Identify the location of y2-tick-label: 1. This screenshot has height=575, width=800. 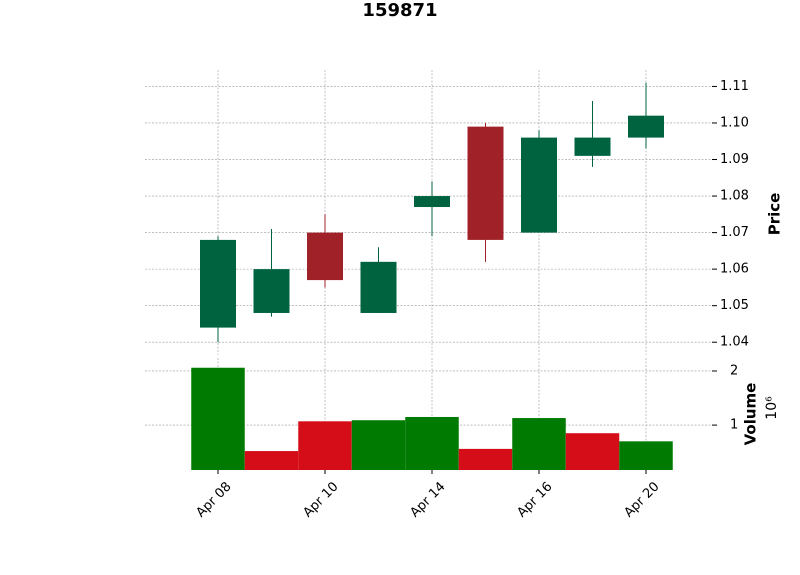
(734, 425).